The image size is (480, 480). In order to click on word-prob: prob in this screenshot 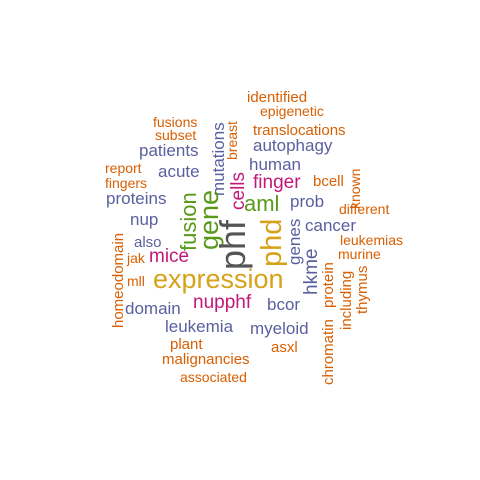, I will do `click(307, 201)`.